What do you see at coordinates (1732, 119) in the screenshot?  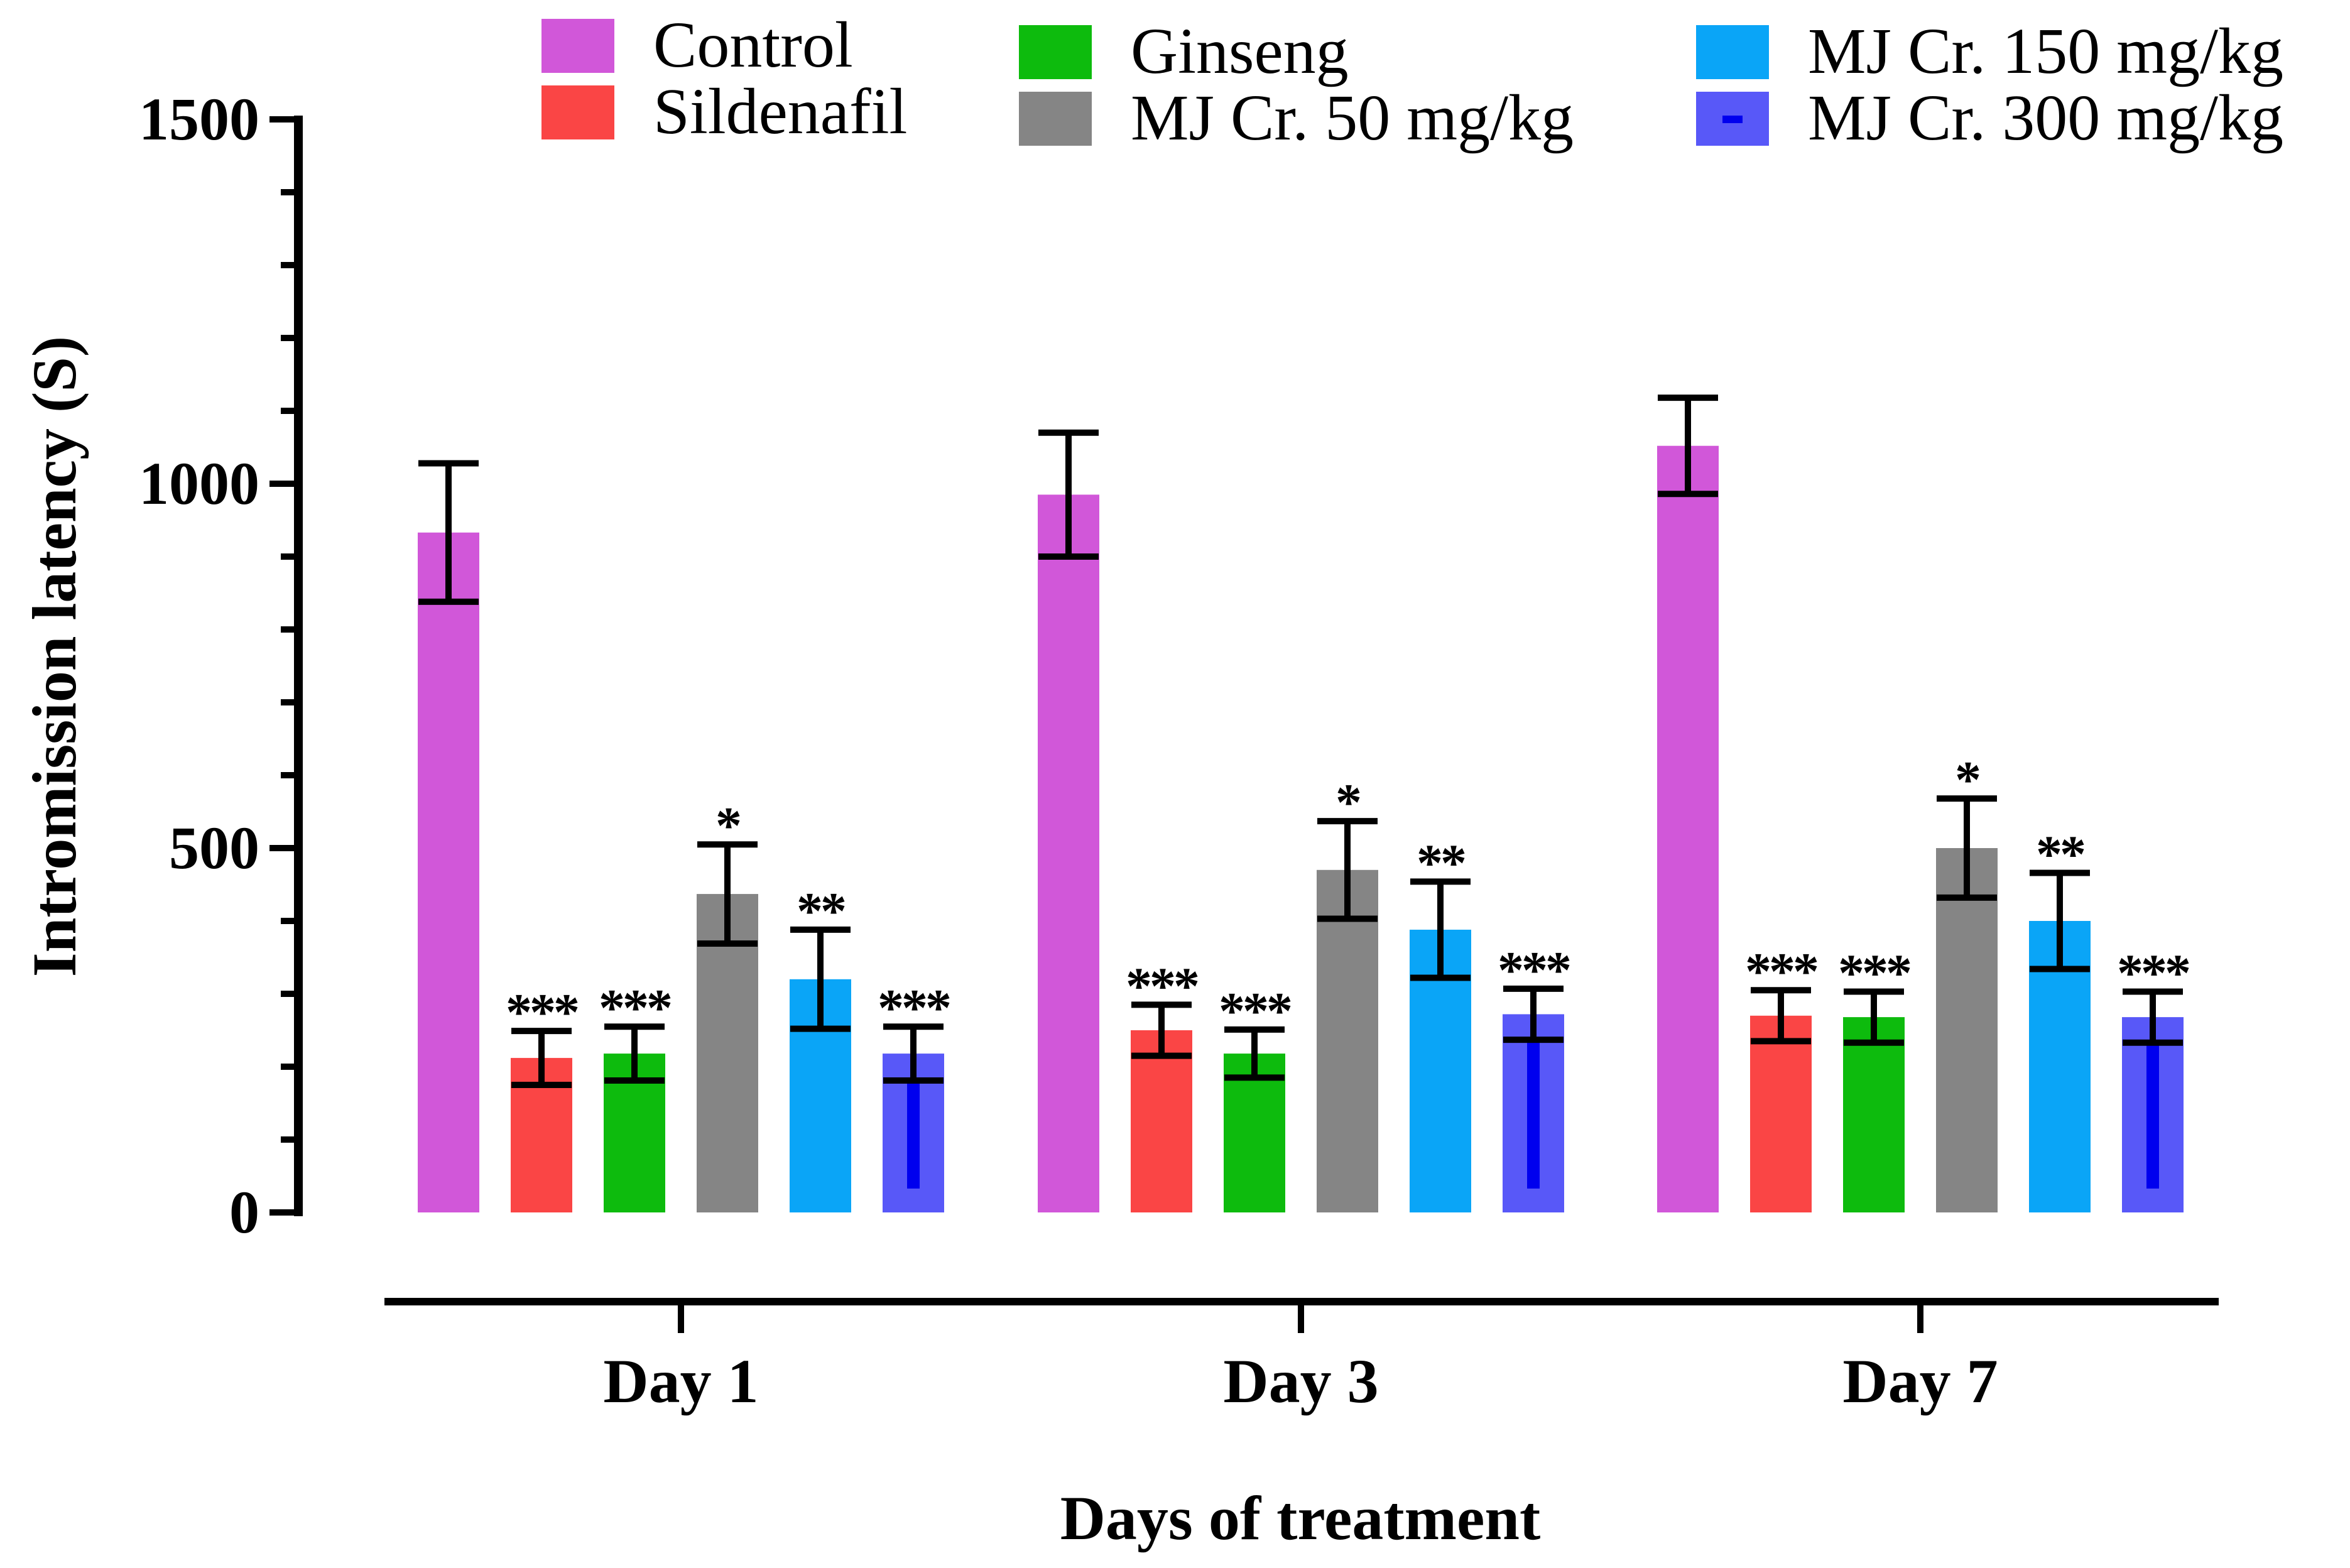 I see `legend-swatch-inner` at bounding box center [1732, 119].